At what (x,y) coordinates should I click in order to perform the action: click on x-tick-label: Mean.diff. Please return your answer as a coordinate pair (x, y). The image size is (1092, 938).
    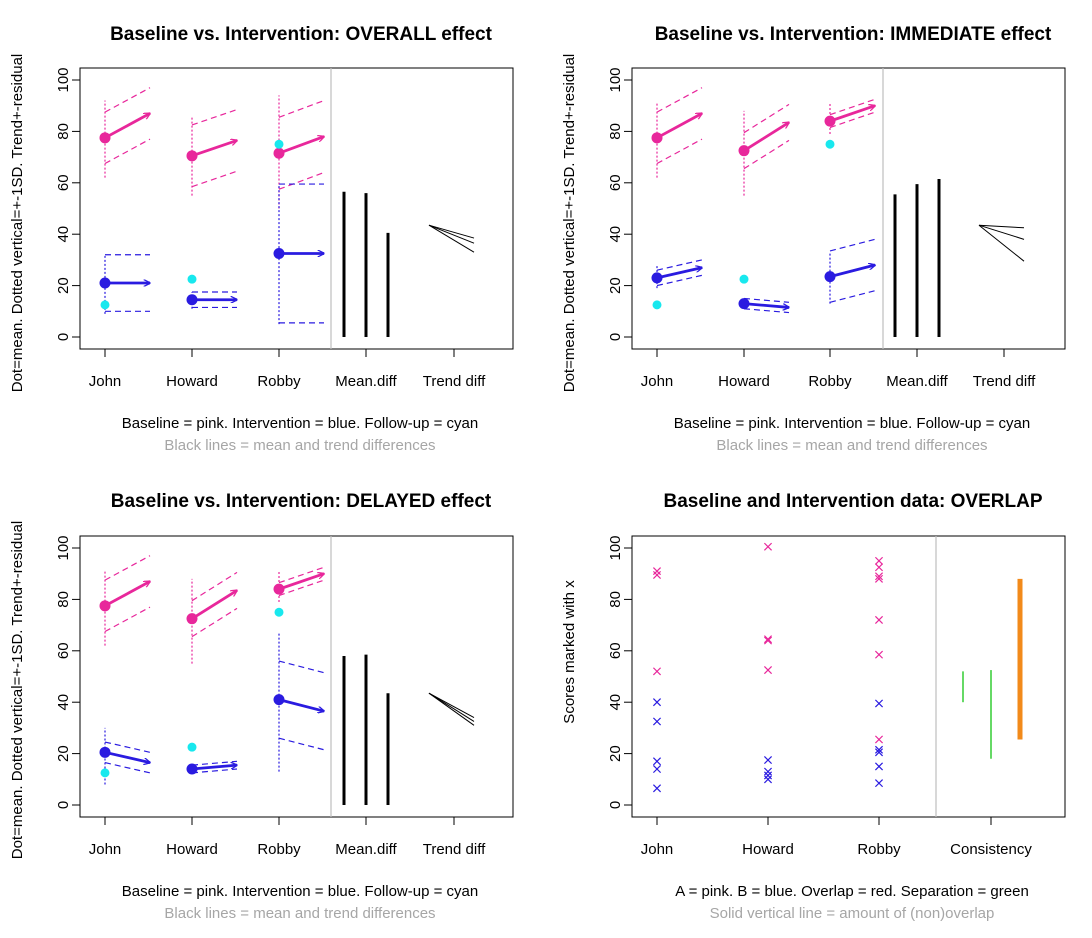
    Looking at the image, I should click on (366, 381).